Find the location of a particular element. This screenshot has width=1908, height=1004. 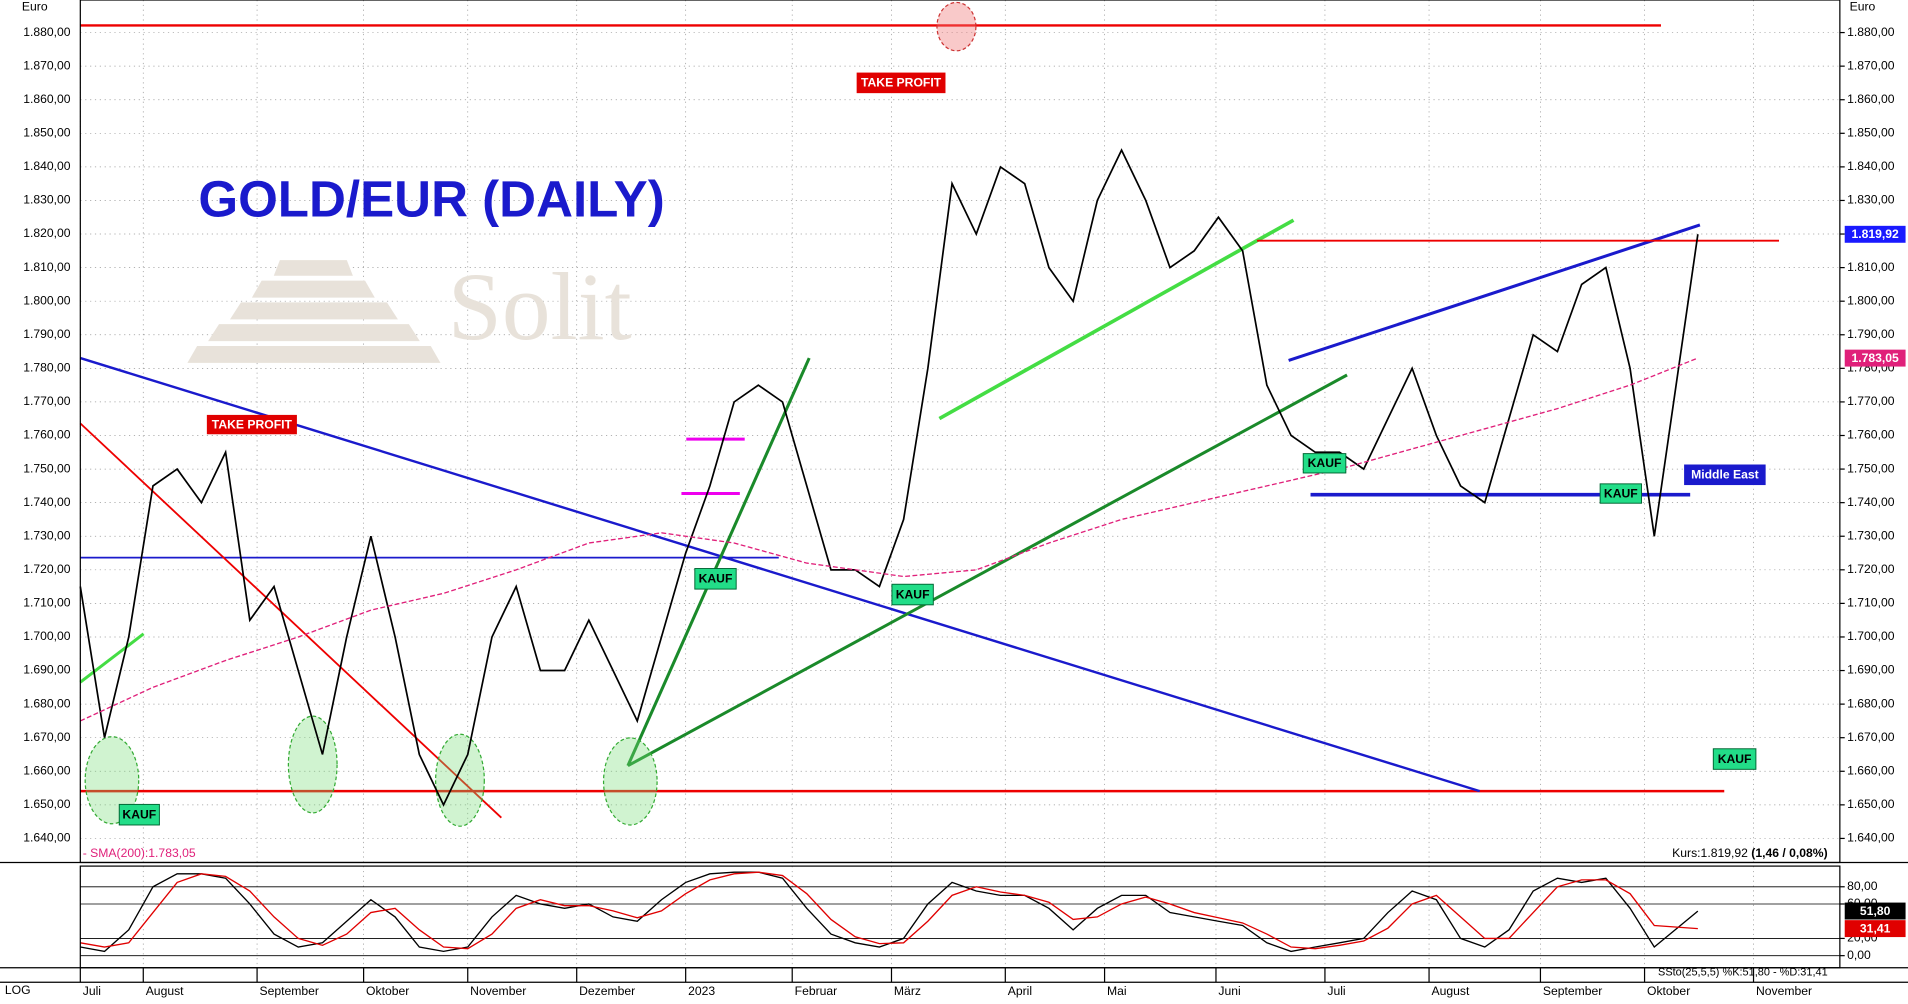

x-tick-label: März is located at coordinates (907, 991).